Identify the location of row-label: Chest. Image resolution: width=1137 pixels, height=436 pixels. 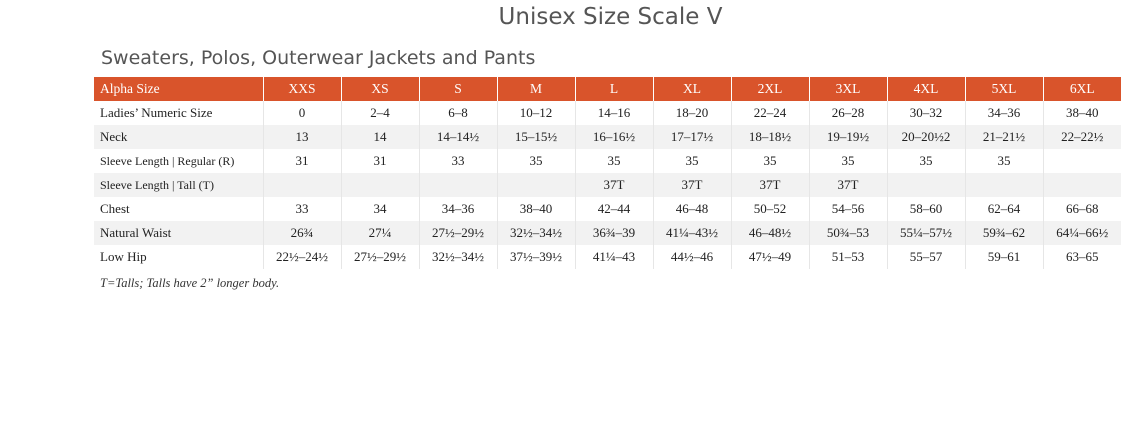
(115, 208).